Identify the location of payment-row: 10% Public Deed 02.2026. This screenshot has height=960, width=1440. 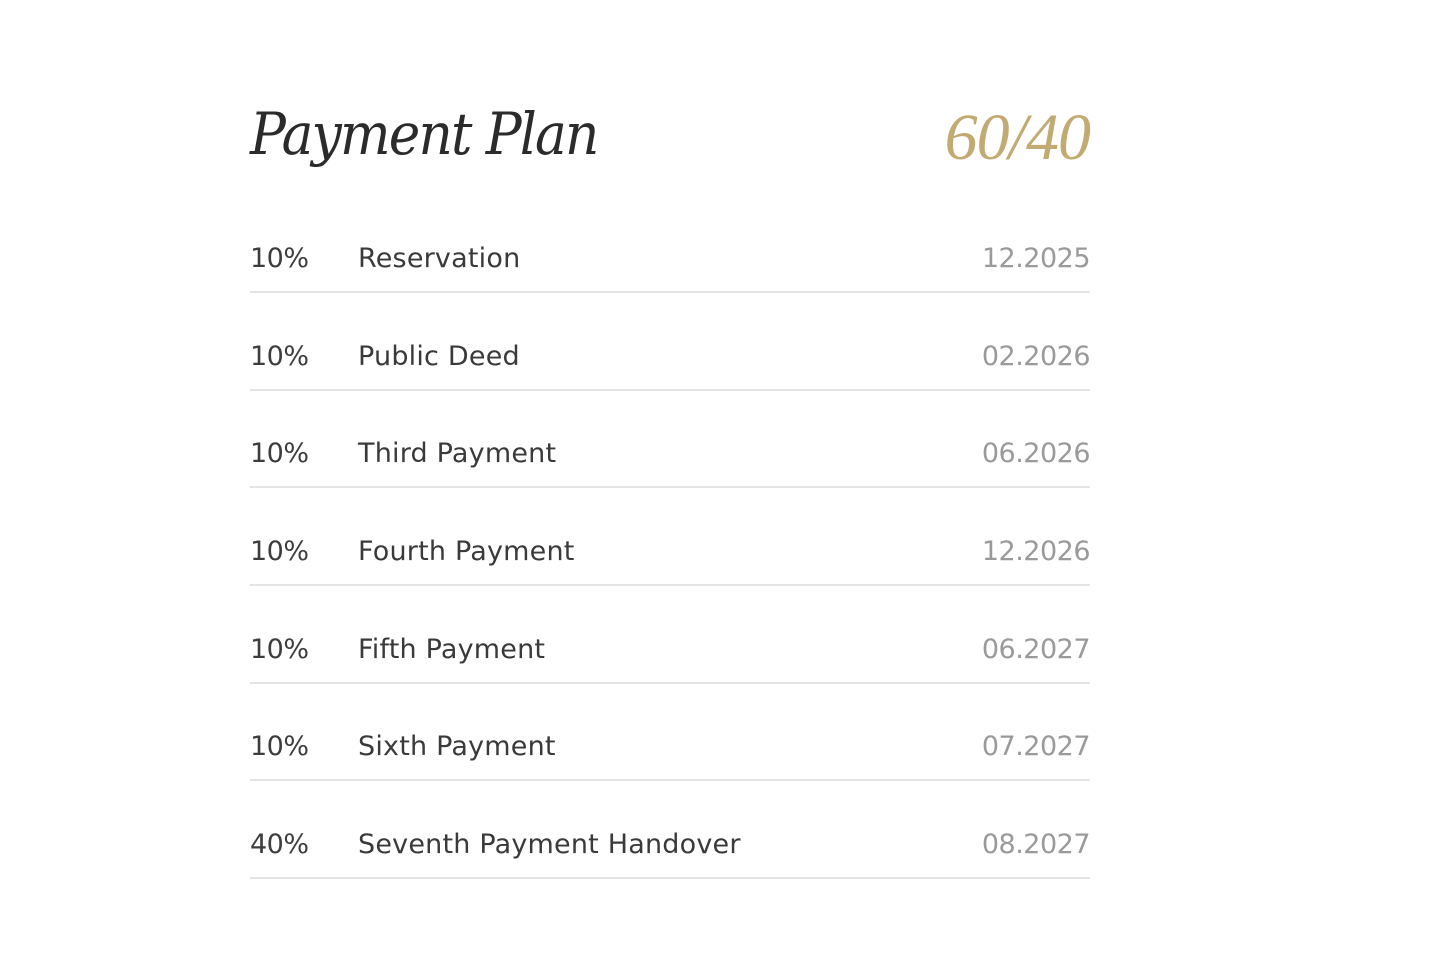
(670, 375).